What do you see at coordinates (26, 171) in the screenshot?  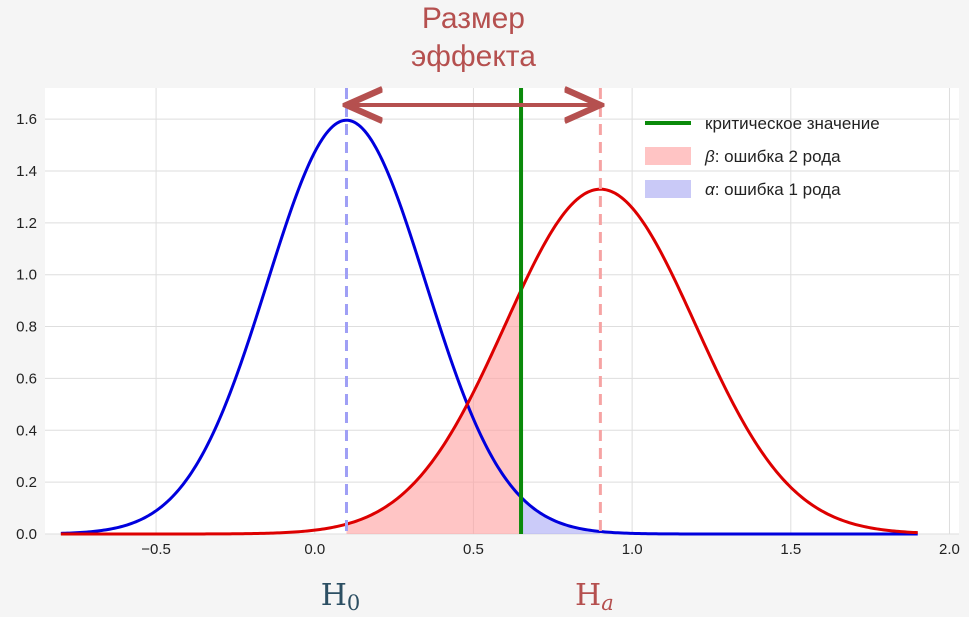 I see `y-tick-label: 1.4` at bounding box center [26, 171].